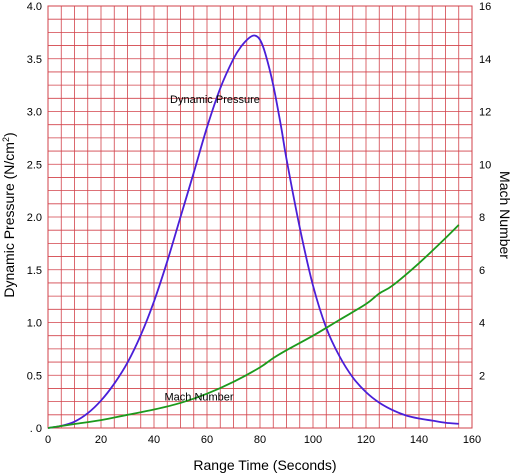  Describe the element at coordinates (9, 214) in the screenshot. I see `y-axis-title: Dynamic Pressure (N/cm2)` at that location.